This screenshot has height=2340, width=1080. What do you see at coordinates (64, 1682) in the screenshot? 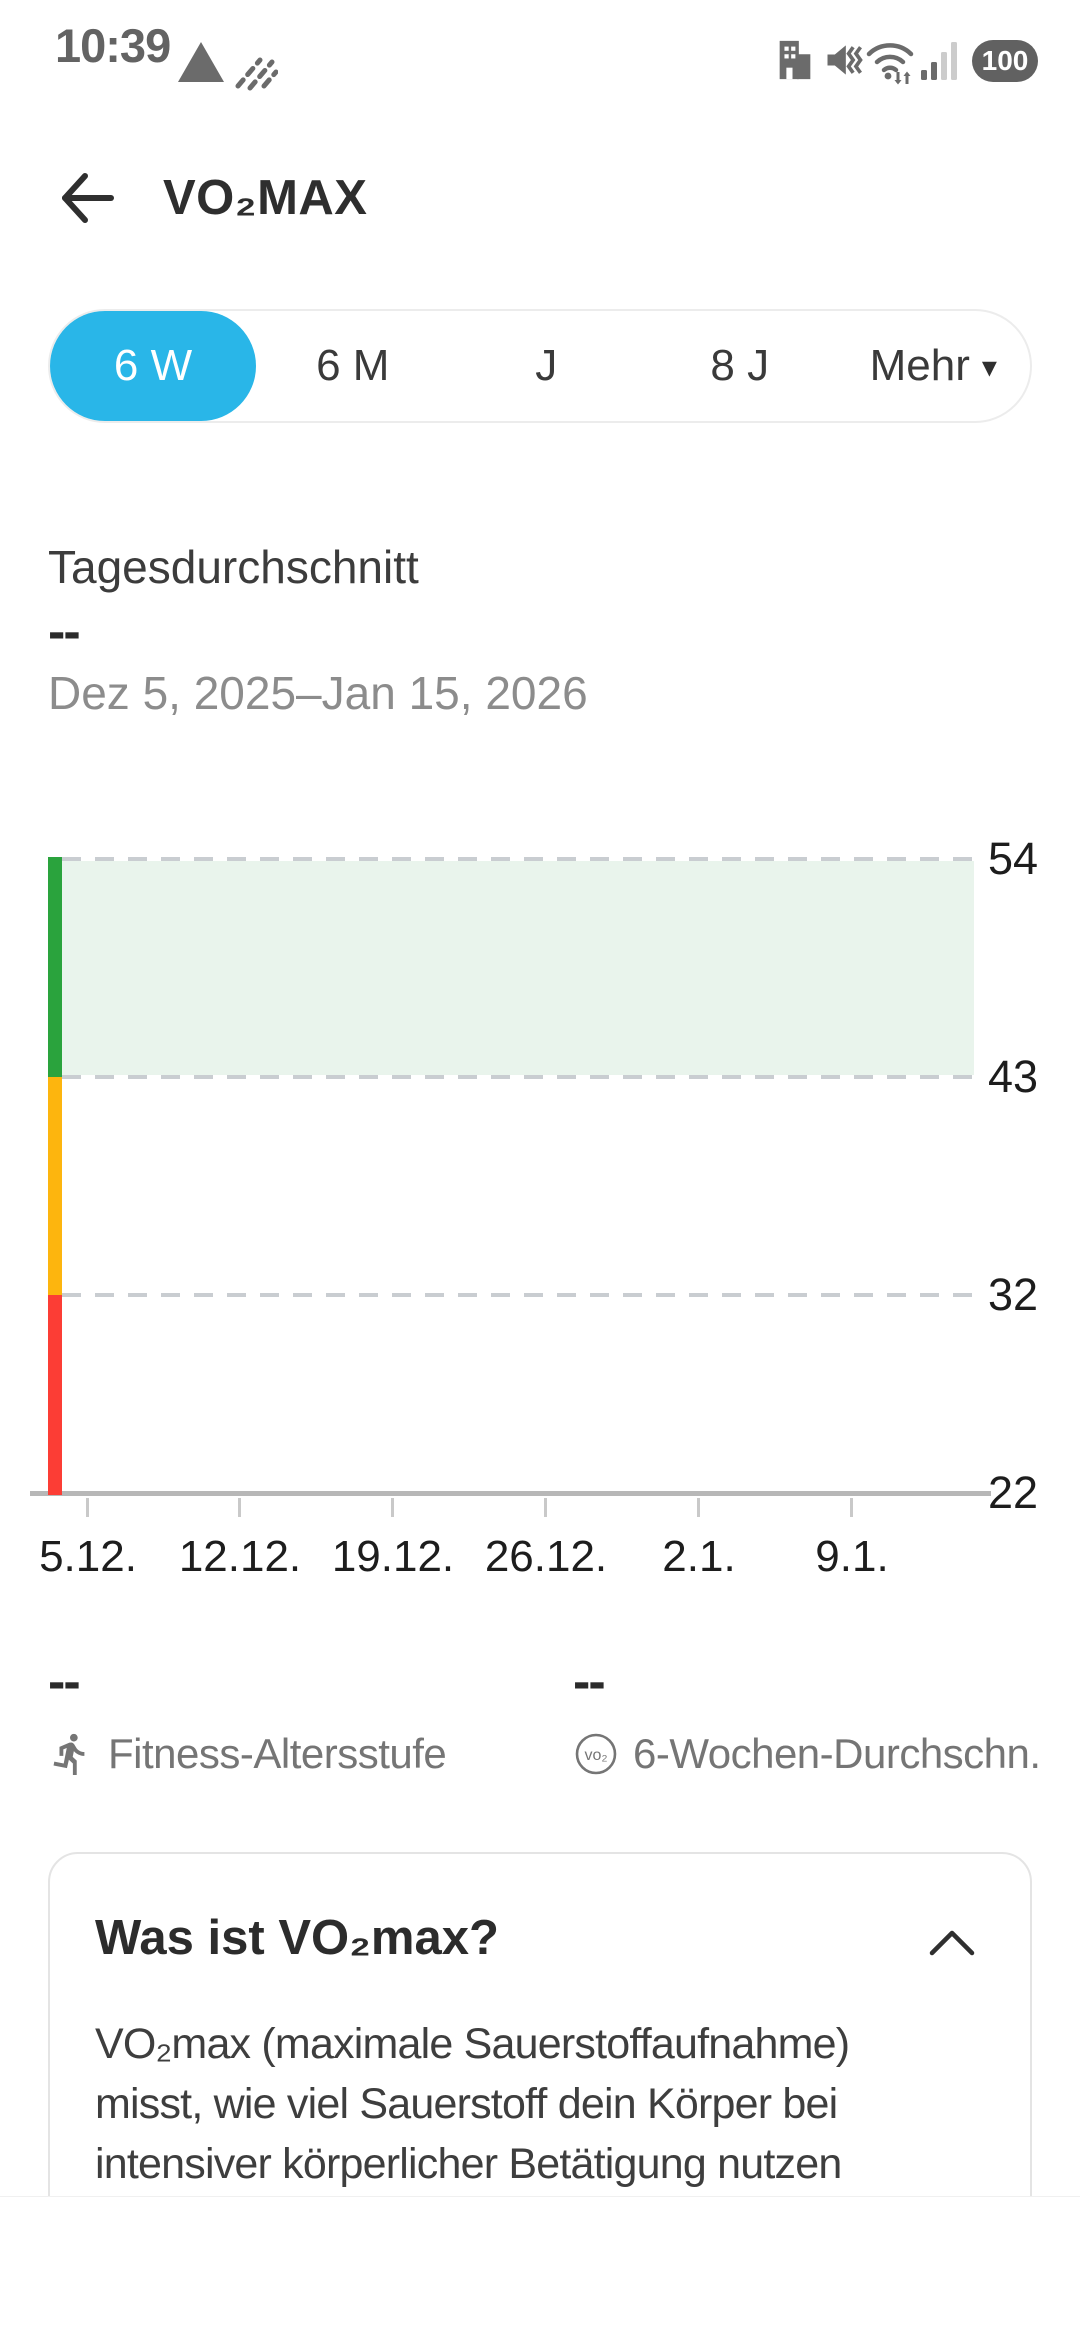
I see `fitness-age-value: --` at bounding box center [64, 1682].